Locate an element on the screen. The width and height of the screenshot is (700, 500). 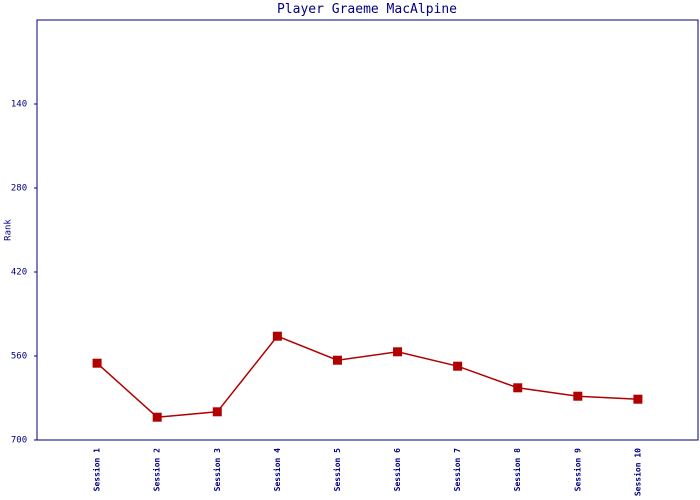
x-tick-label: Session 5 is located at coordinates (337, 470).